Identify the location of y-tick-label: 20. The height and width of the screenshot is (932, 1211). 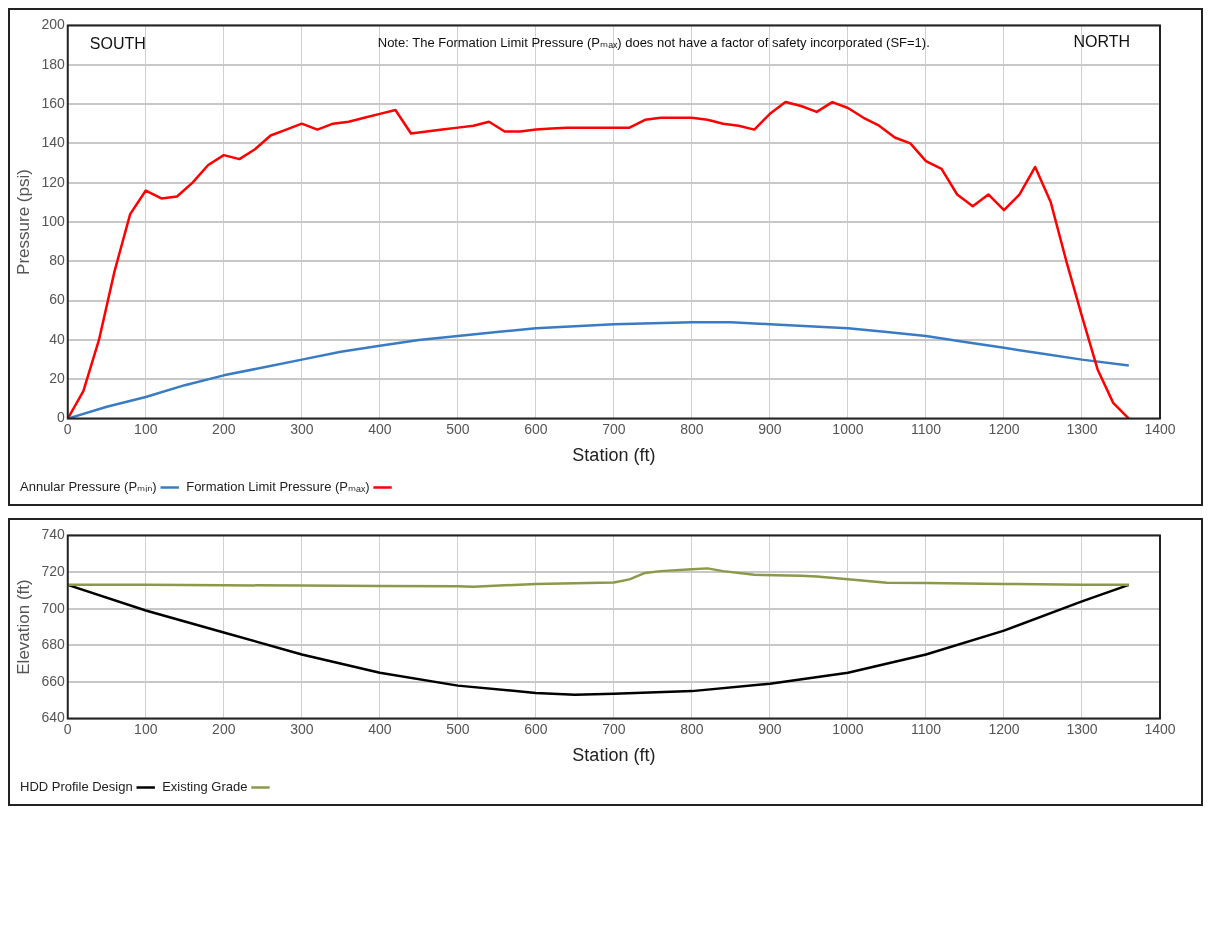
(57, 378).